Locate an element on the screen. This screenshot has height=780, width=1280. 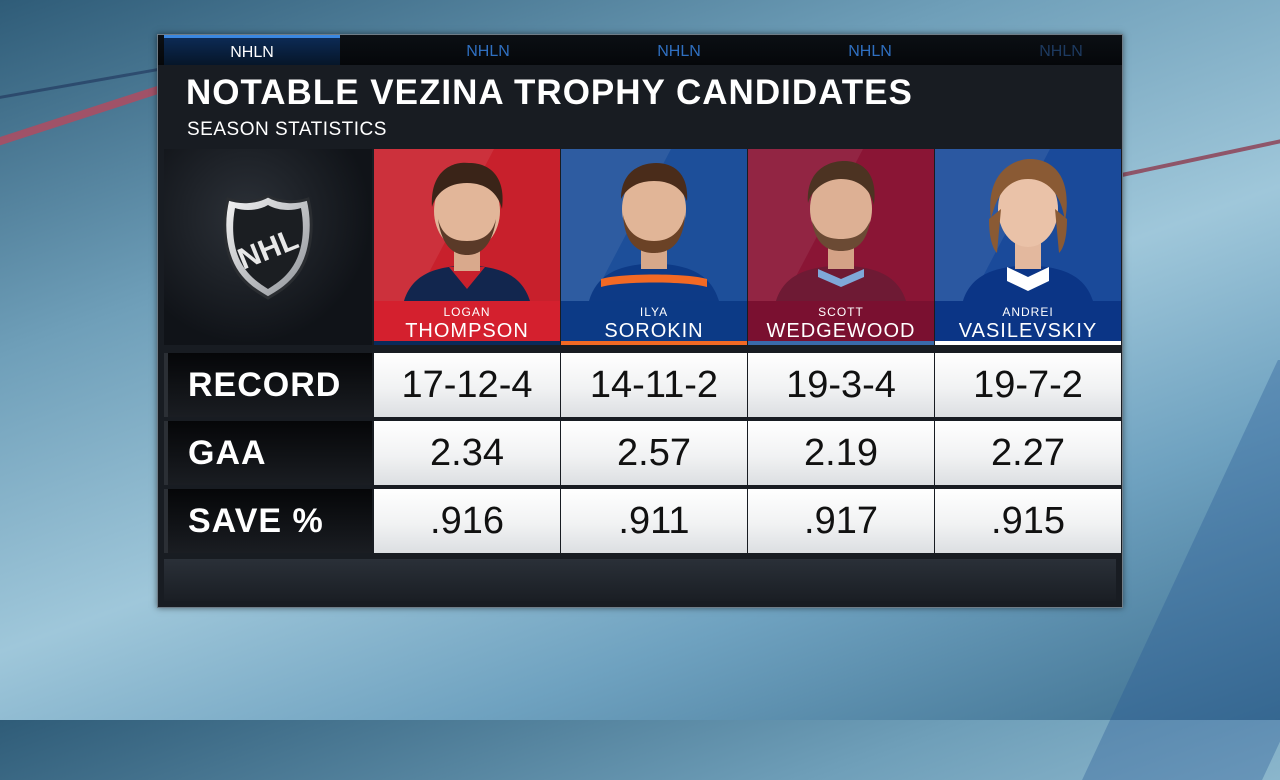
stat-label: GAA is located at coordinates (268, 453).